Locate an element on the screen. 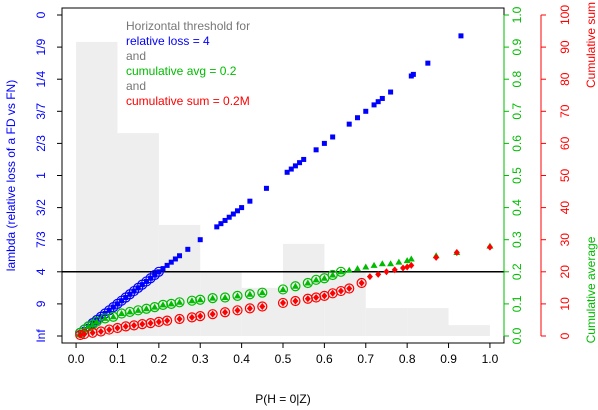 Image resolution: width=598 pixels, height=410 pixels. y3-tick-label: 0 is located at coordinates (565, 335).